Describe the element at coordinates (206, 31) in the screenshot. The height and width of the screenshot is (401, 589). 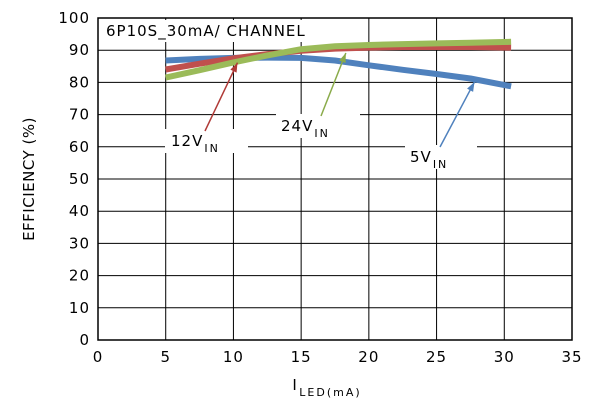
I see `inset-label-text: 6P10S_30mA/ CHANNEL` at that location.